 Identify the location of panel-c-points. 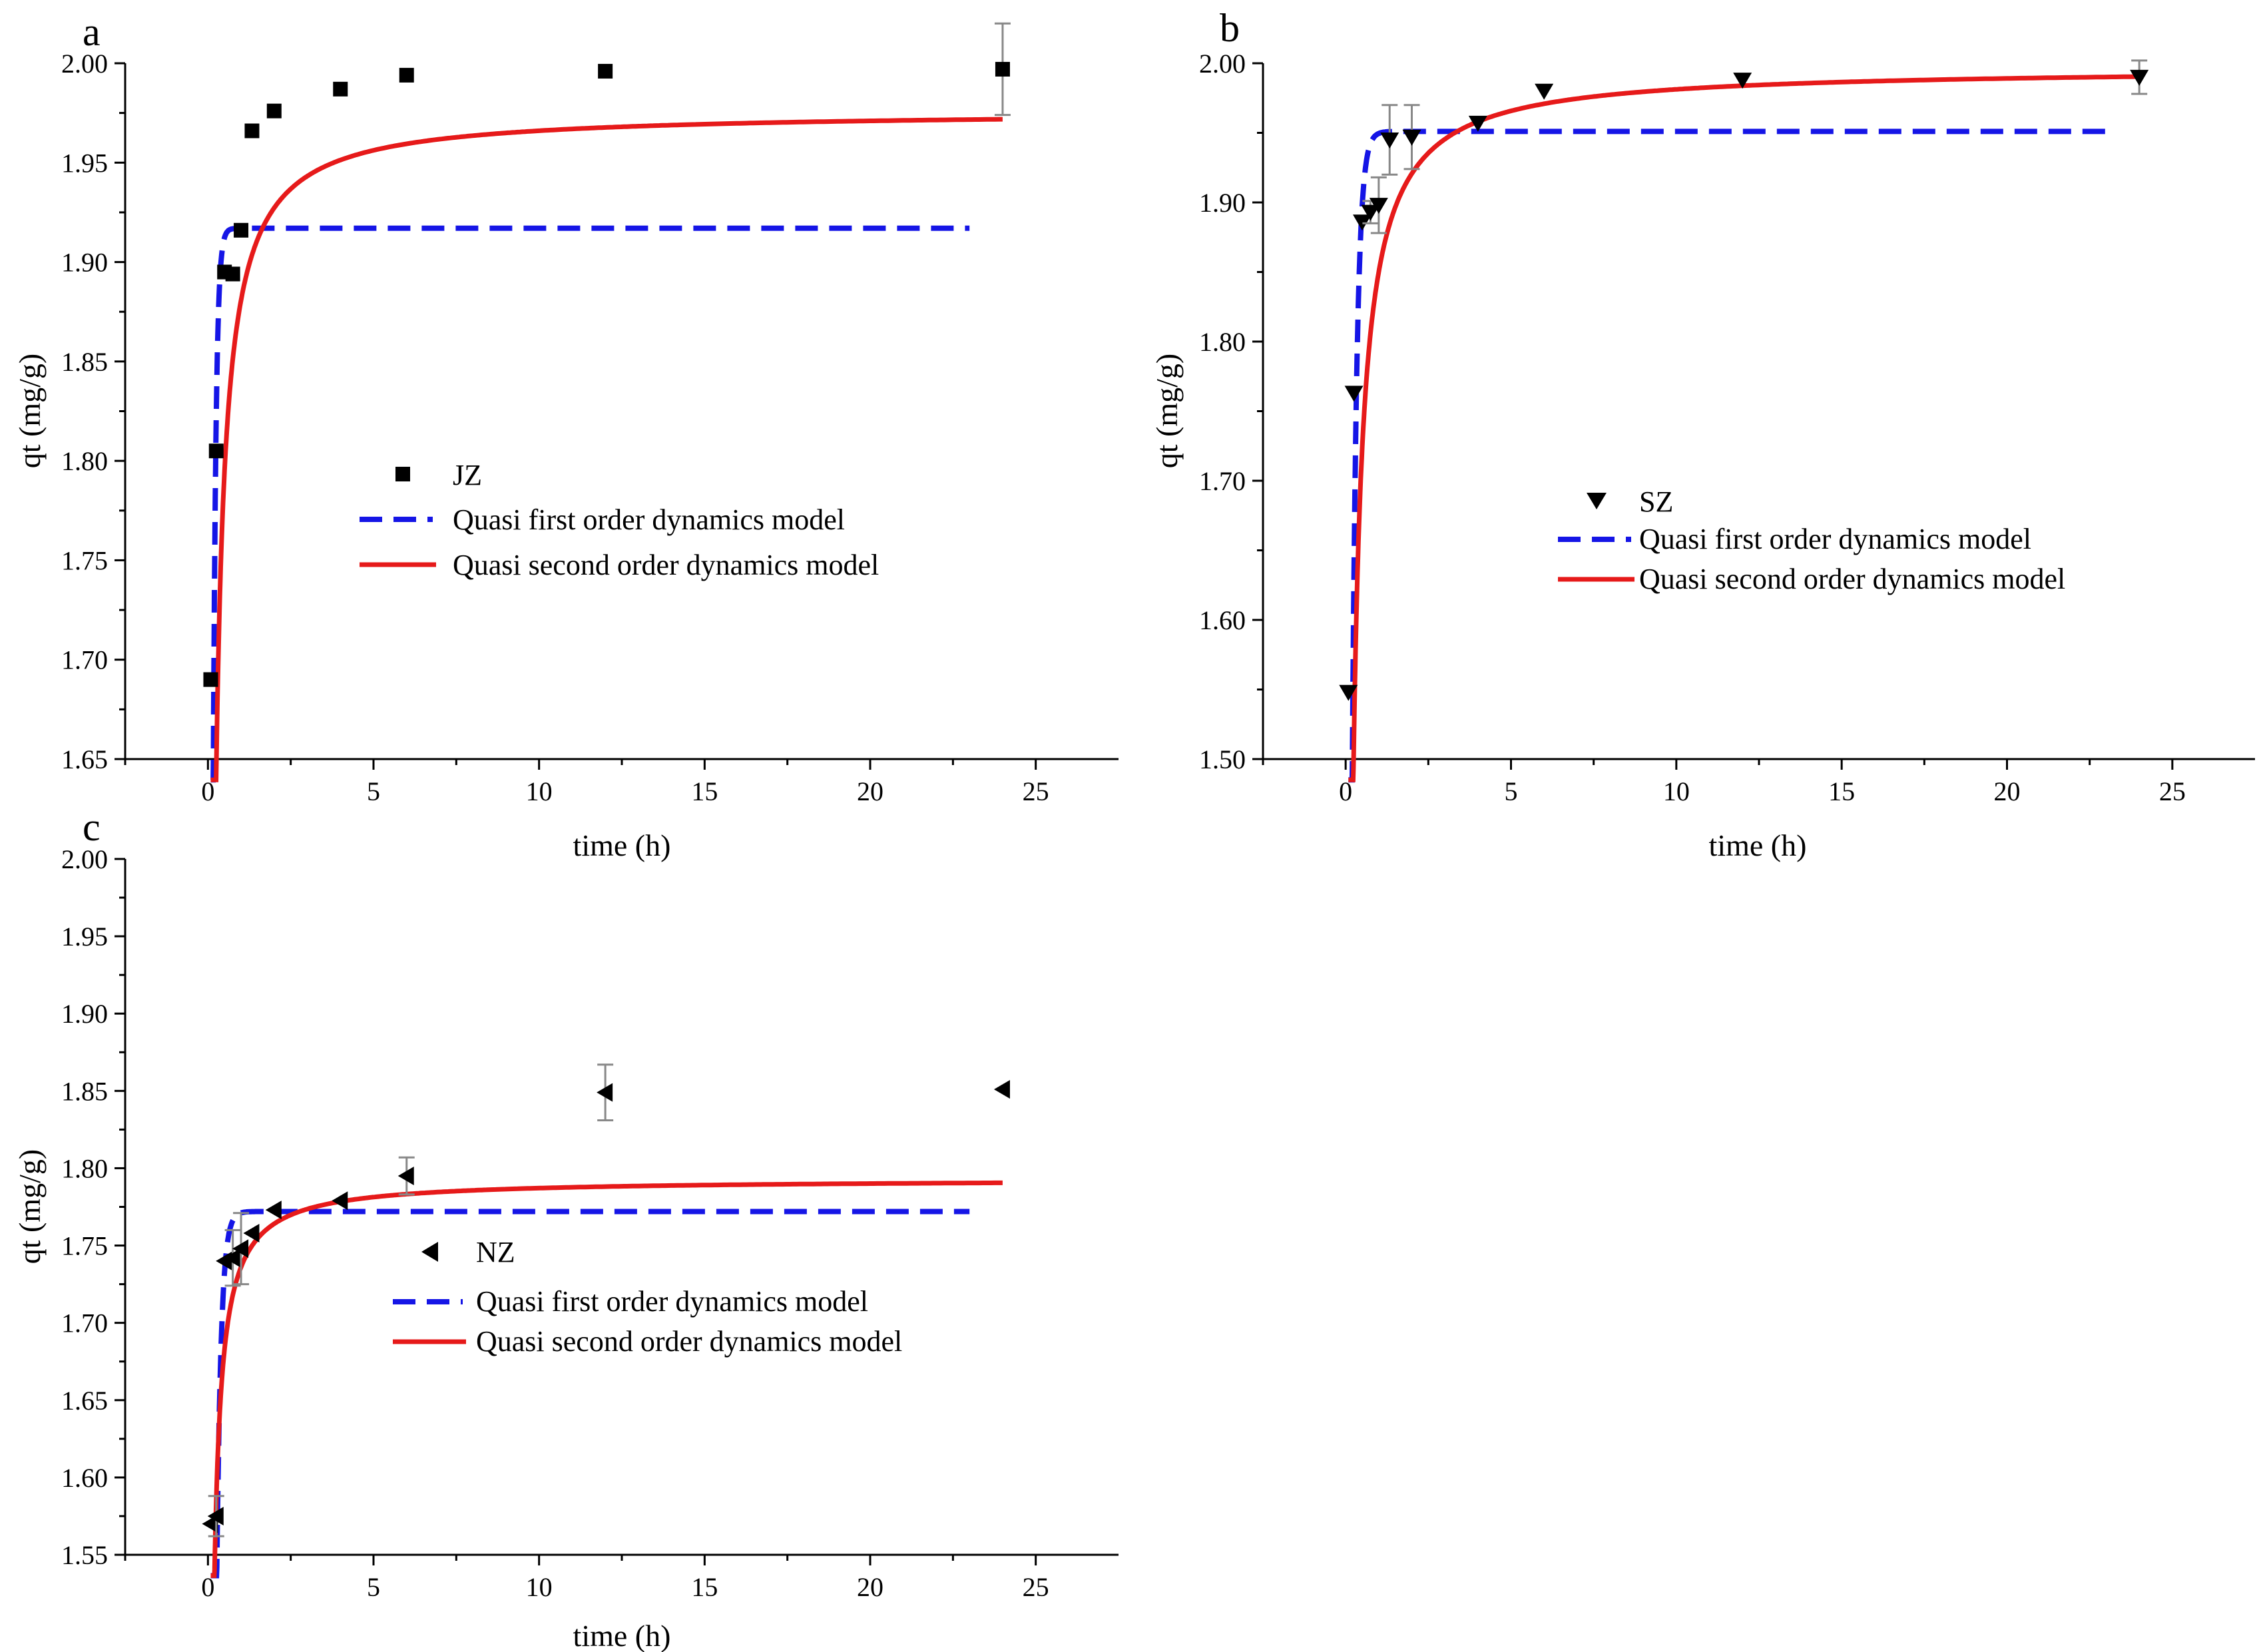
(606, 1300).